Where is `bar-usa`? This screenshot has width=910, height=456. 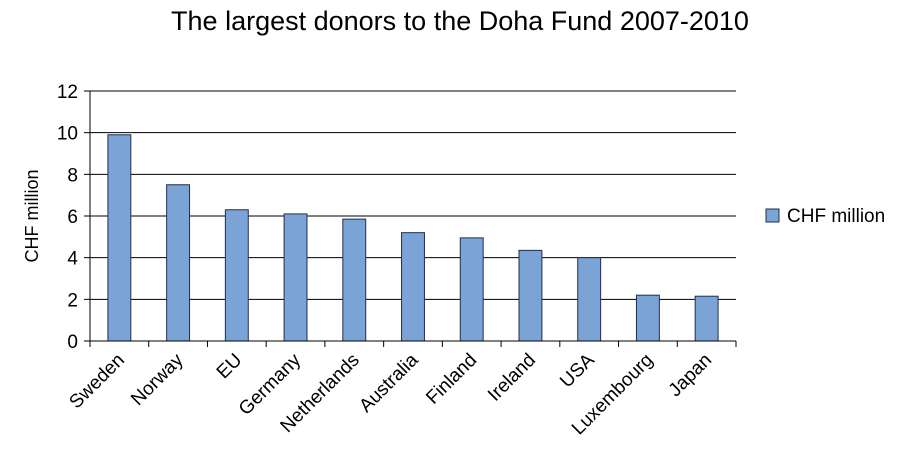
bar-usa is located at coordinates (589, 299).